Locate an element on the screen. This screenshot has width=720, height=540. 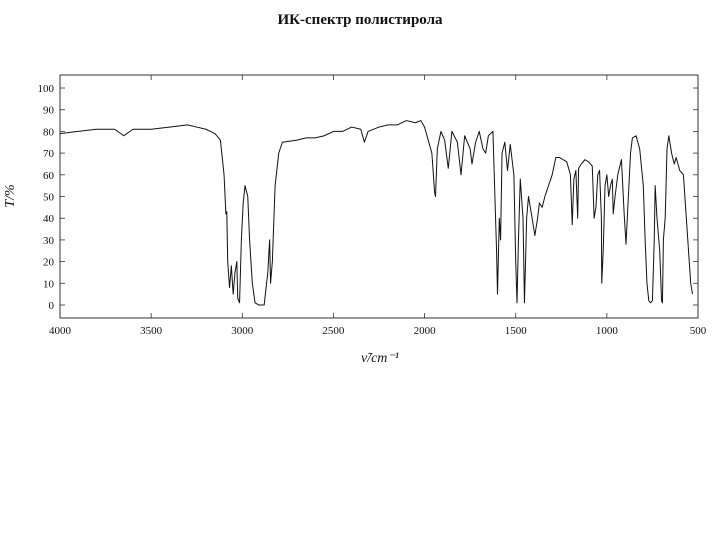
x-tick-label: 2500 is located at coordinates (333, 331).